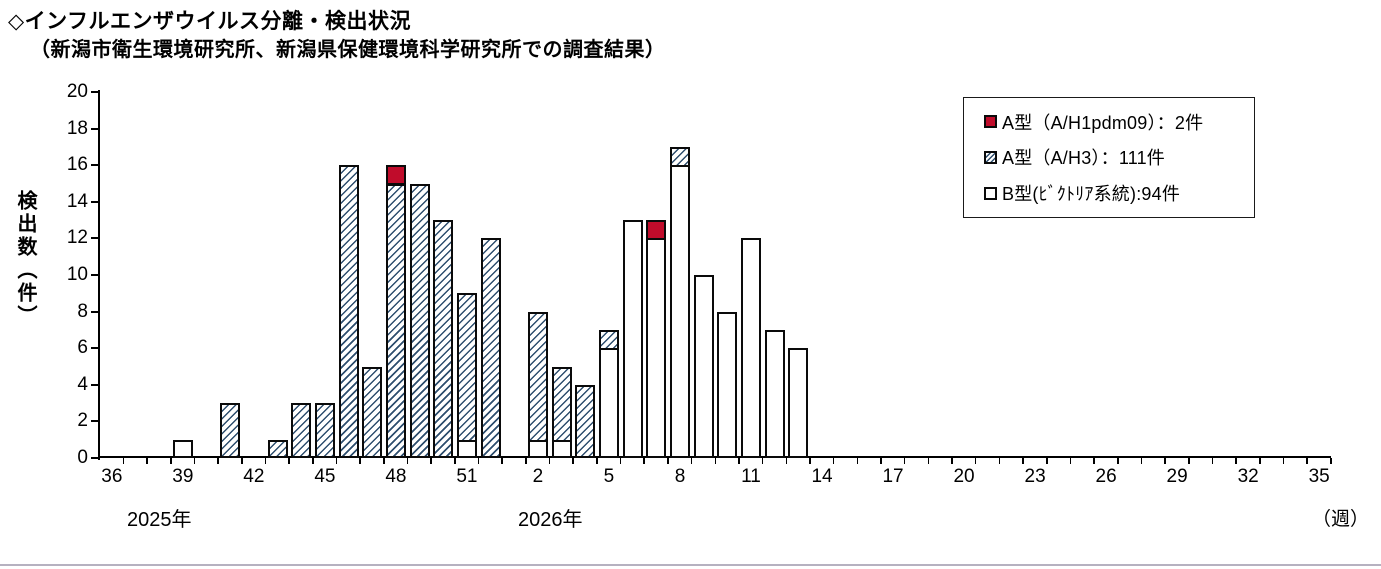  What do you see at coordinates (99, 275) in the screenshot?
I see `y-axis-line` at bounding box center [99, 275].